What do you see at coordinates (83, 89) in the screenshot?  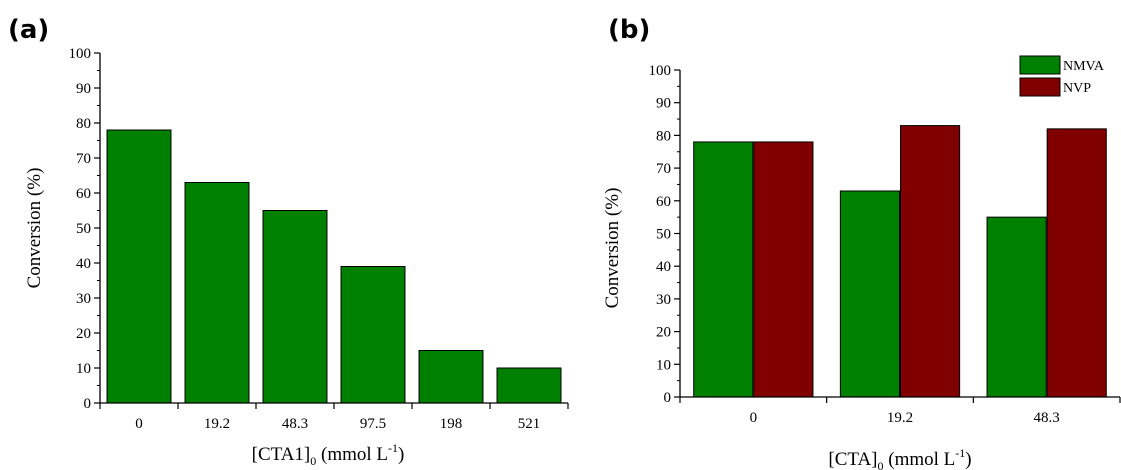 I see `panel-a-y-tick-label: 90` at bounding box center [83, 89].